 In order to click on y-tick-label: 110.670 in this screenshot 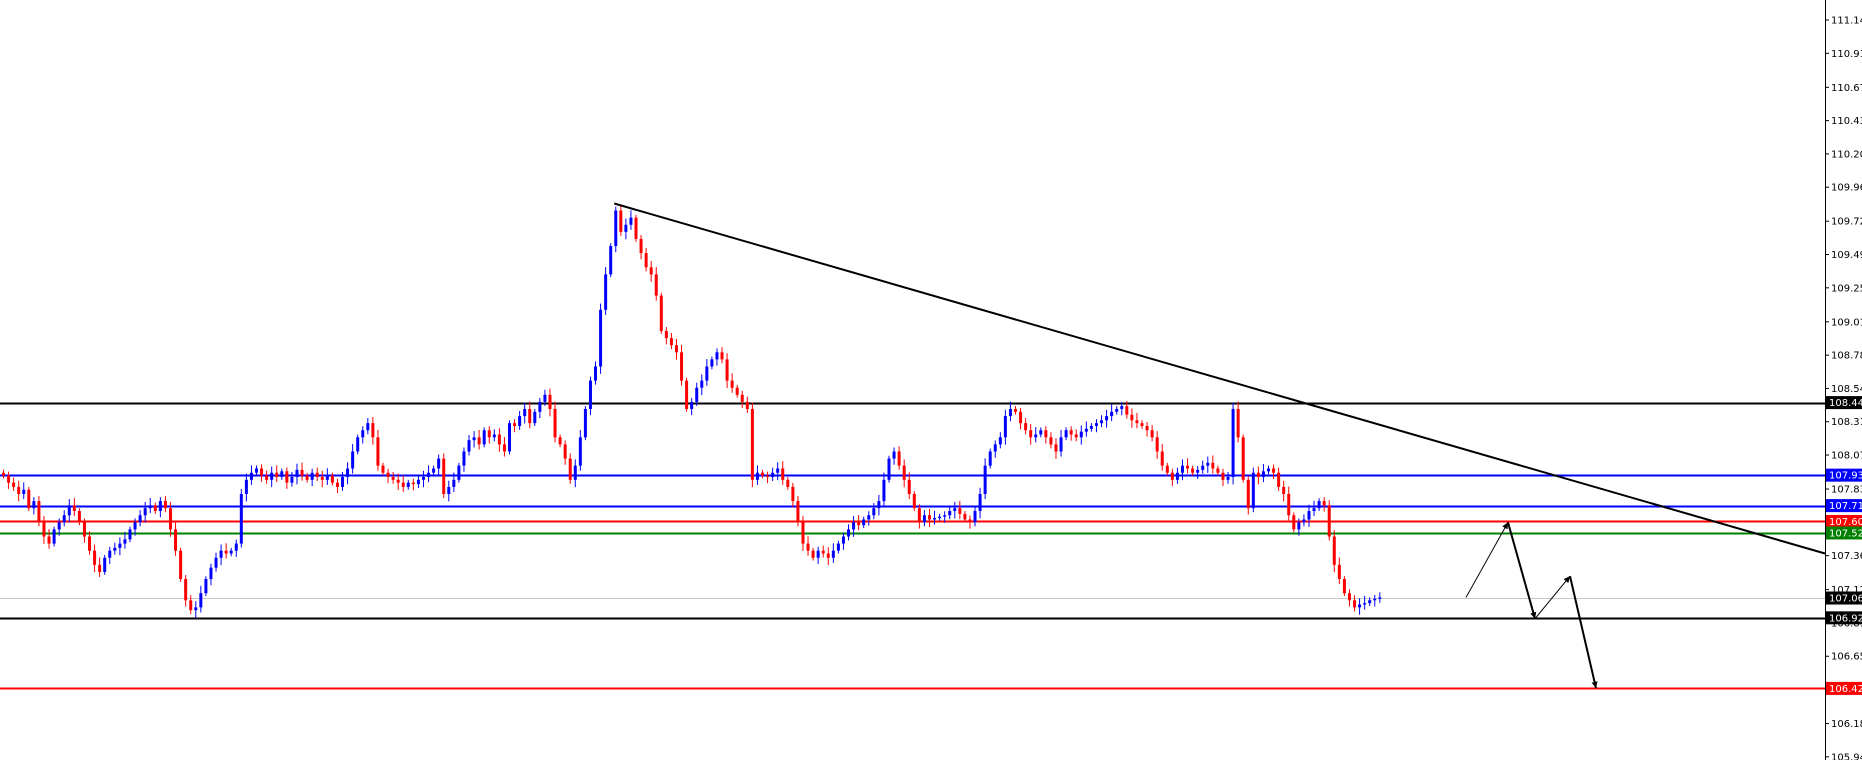, I will do `click(1846, 88)`.